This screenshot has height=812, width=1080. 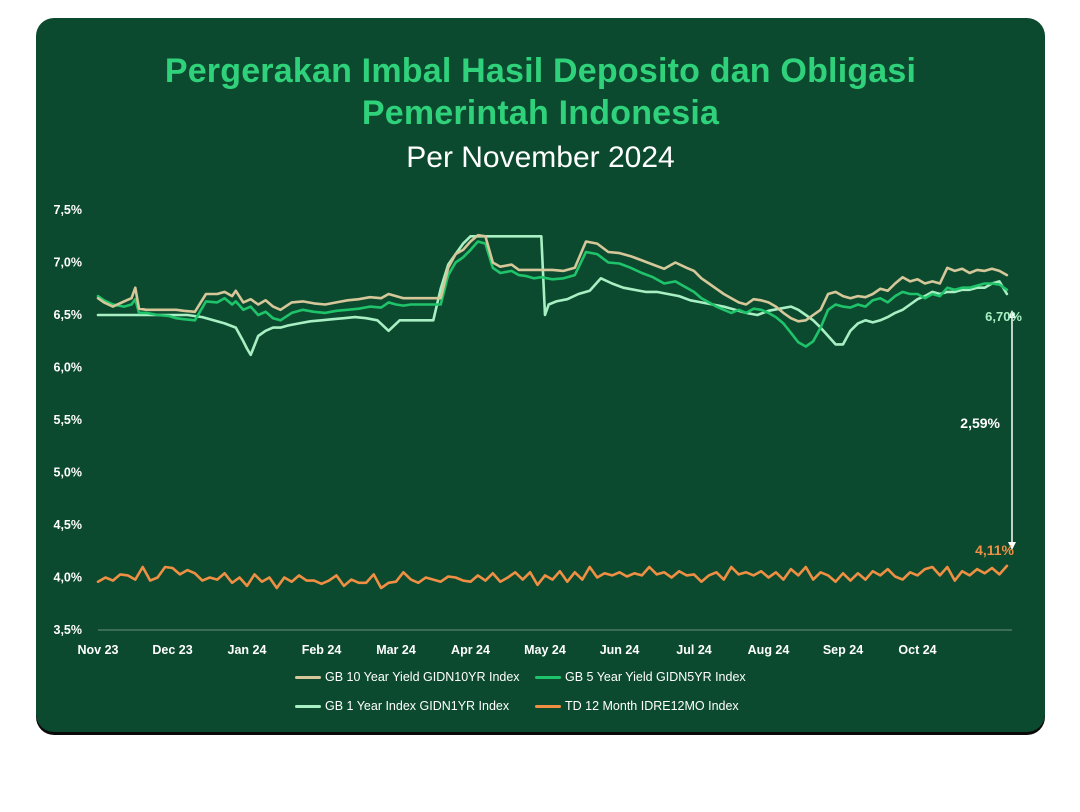 What do you see at coordinates (1003, 316) in the screenshot?
I see `gb-last-value-label: 6,70%` at bounding box center [1003, 316].